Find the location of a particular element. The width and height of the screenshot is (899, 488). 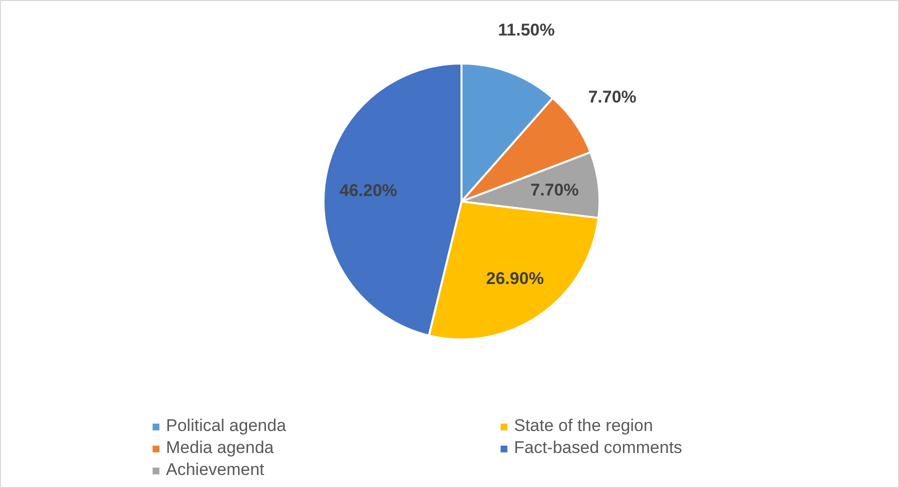

data-label: 26.90% is located at coordinates (515, 278).